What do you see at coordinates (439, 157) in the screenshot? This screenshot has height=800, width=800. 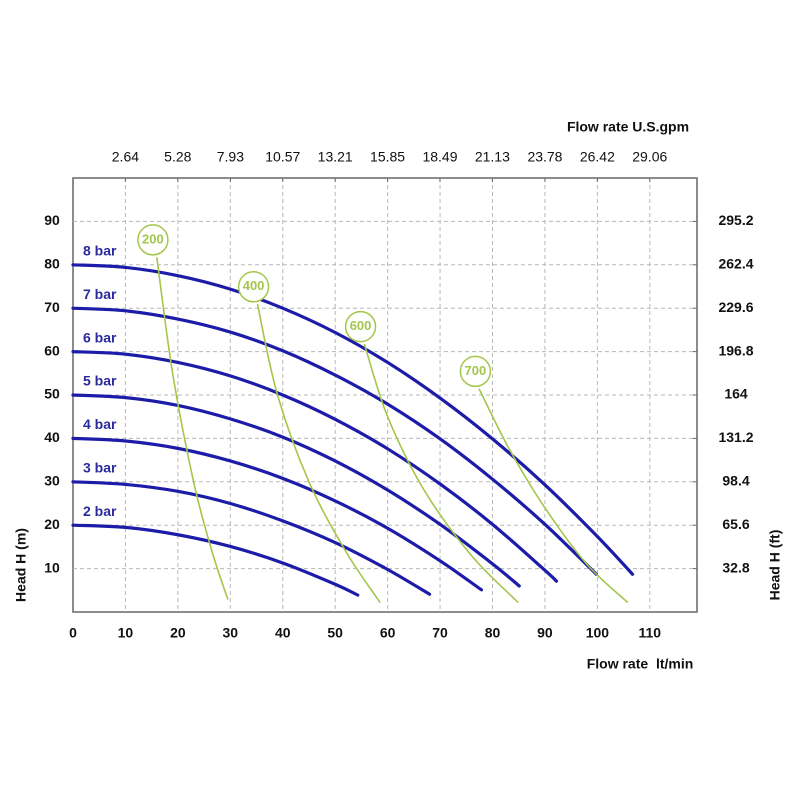 I see `x2-tick-label: 18.49` at bounding box center [439, 157].